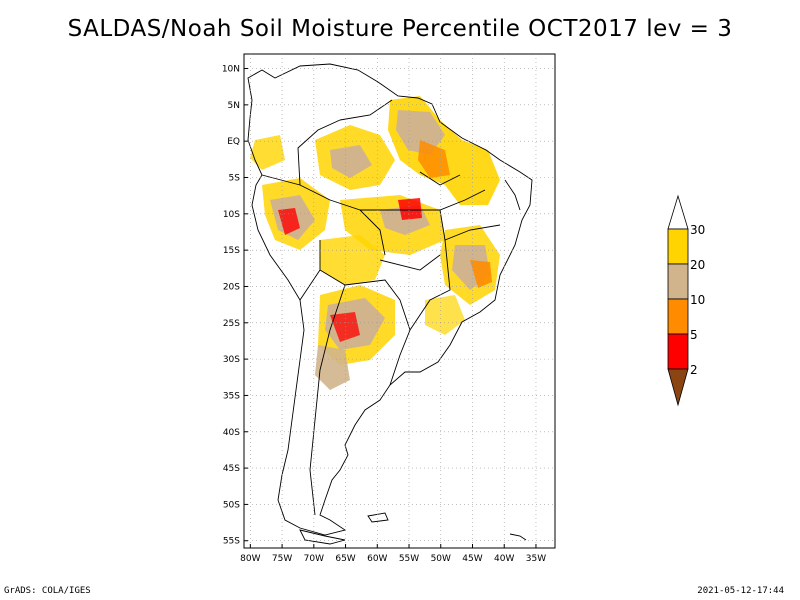  Describe the element at coordinates (697, 300) in the screenshot. I see `colorbar-label: 10` at that location.